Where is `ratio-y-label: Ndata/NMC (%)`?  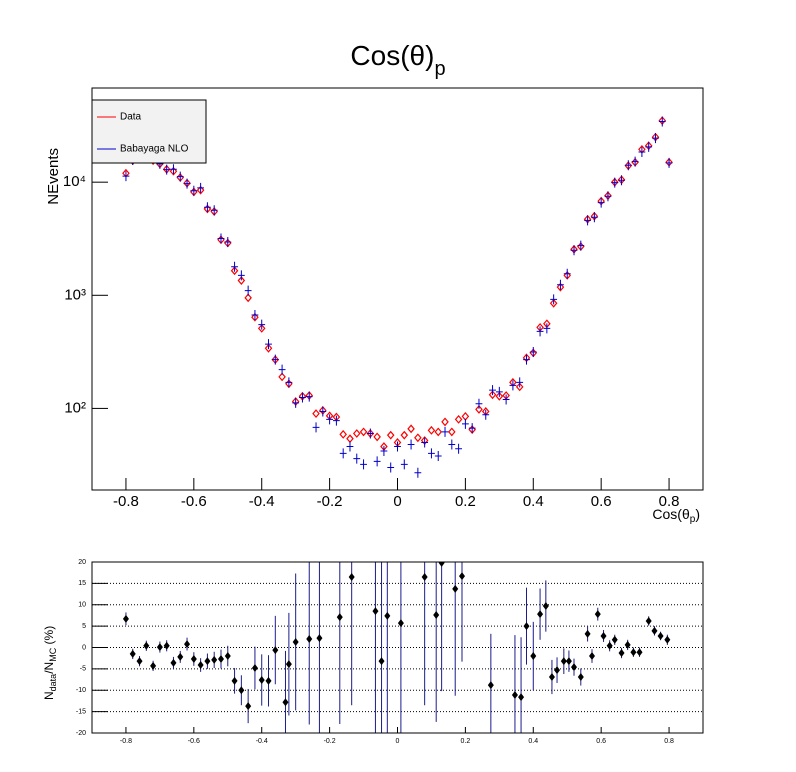 ratio-y-label: Ndata/NMC (%) is located at coordinates (50, 663).